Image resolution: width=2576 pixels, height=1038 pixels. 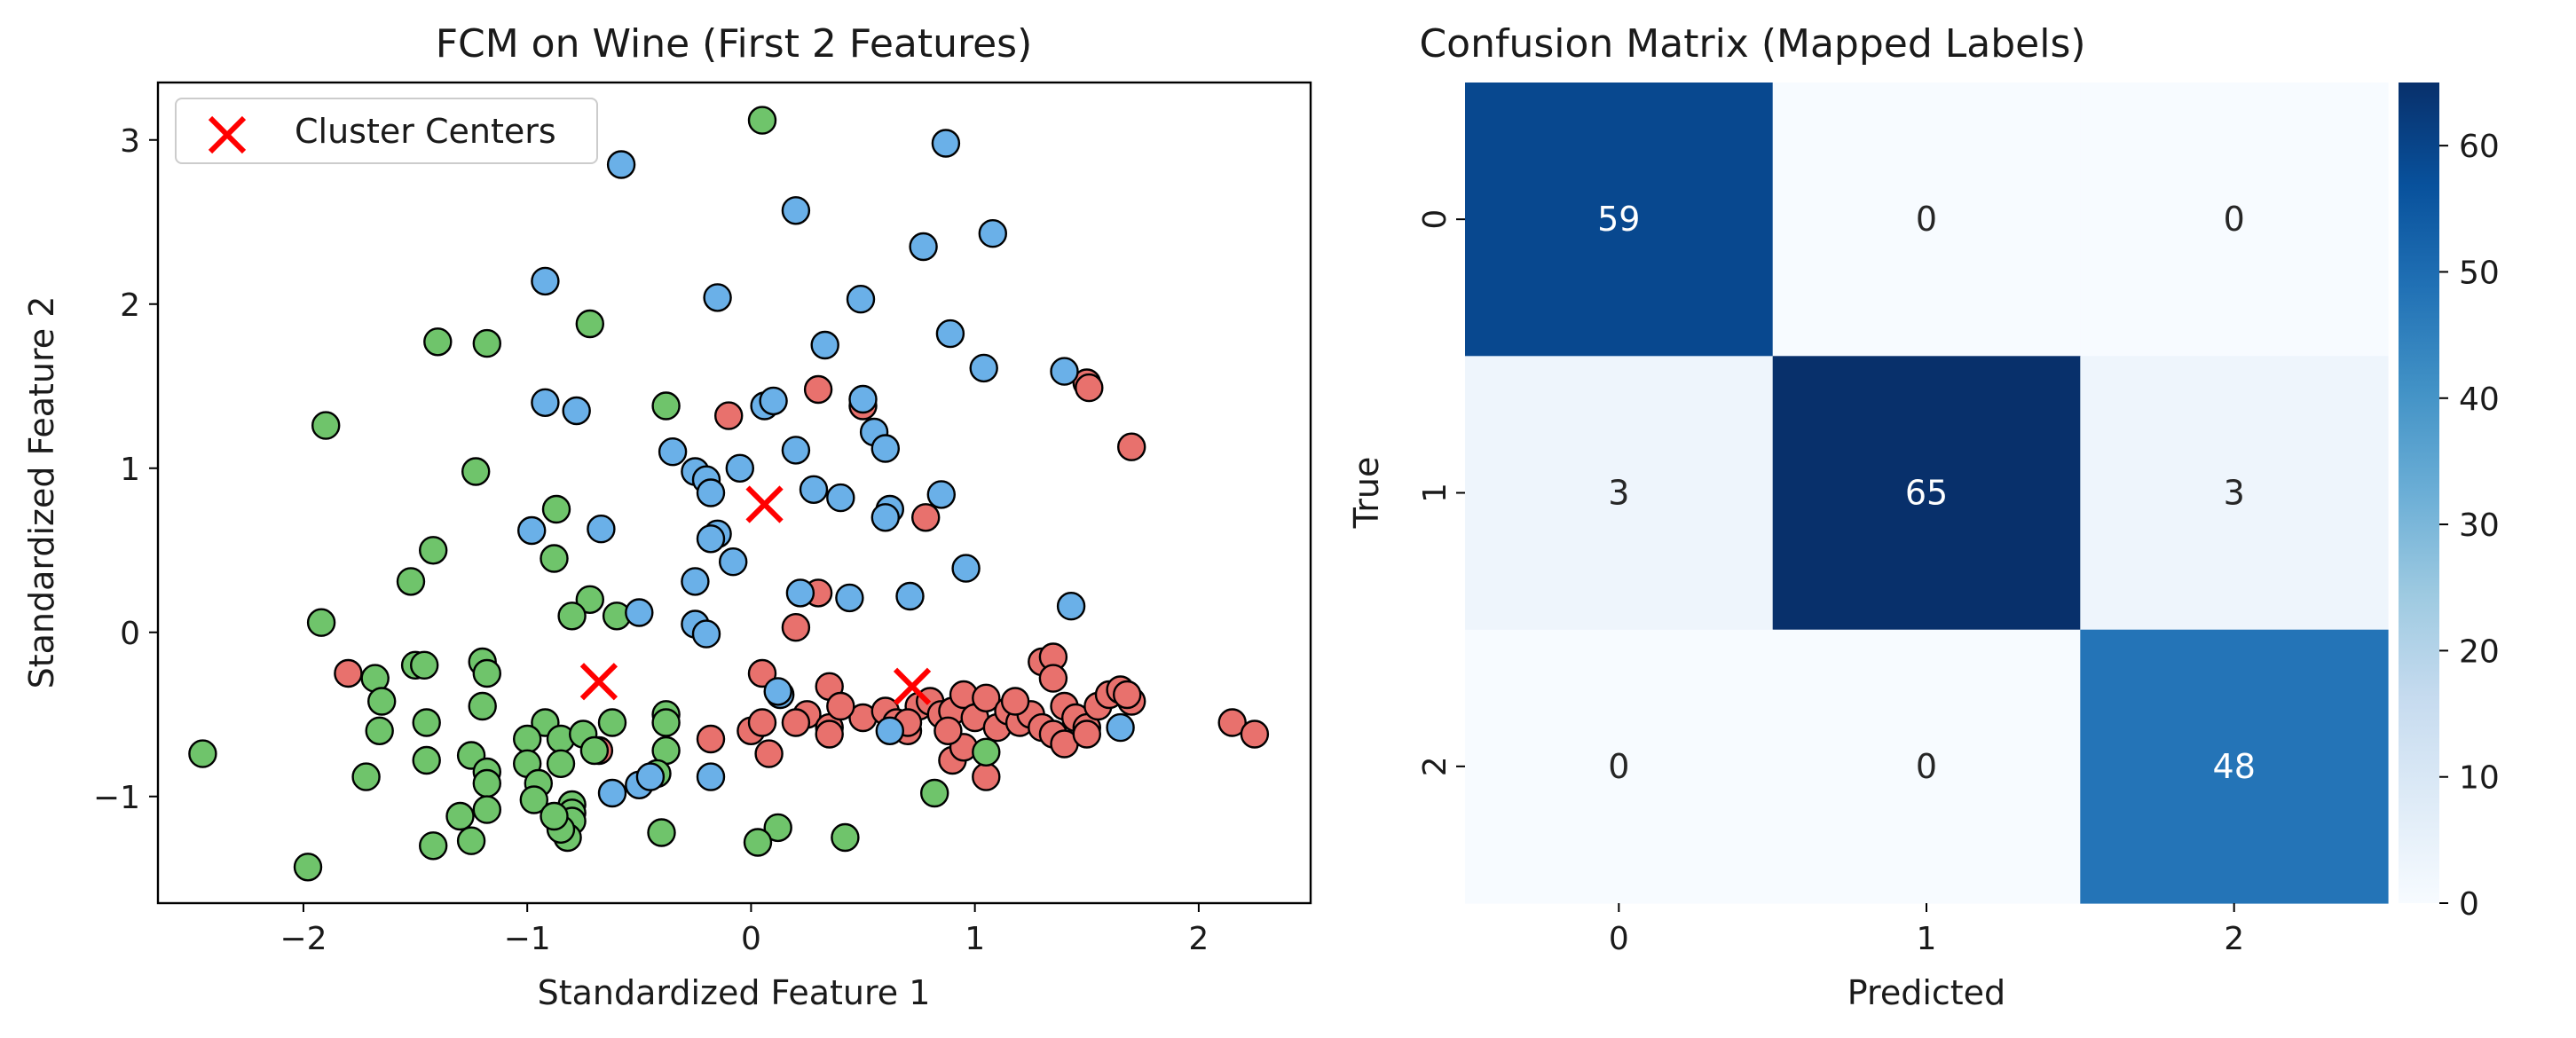 I want to click on heatmap-cell-label-1-0: 3, so click(x=1618, y=493).